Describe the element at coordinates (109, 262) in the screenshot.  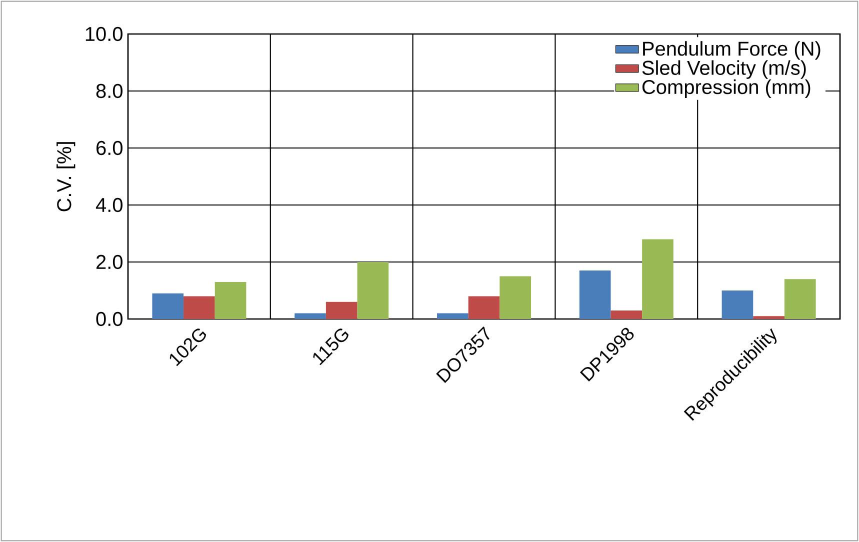
I see `y-tick-label: 2.0` at that location.